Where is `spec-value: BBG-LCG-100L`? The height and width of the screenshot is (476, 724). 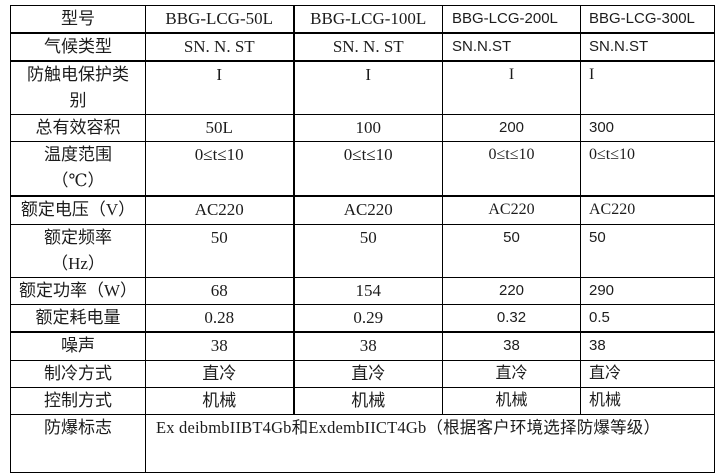
spec-value: BBG-LCG-100L is located at coordinates (368, 19).